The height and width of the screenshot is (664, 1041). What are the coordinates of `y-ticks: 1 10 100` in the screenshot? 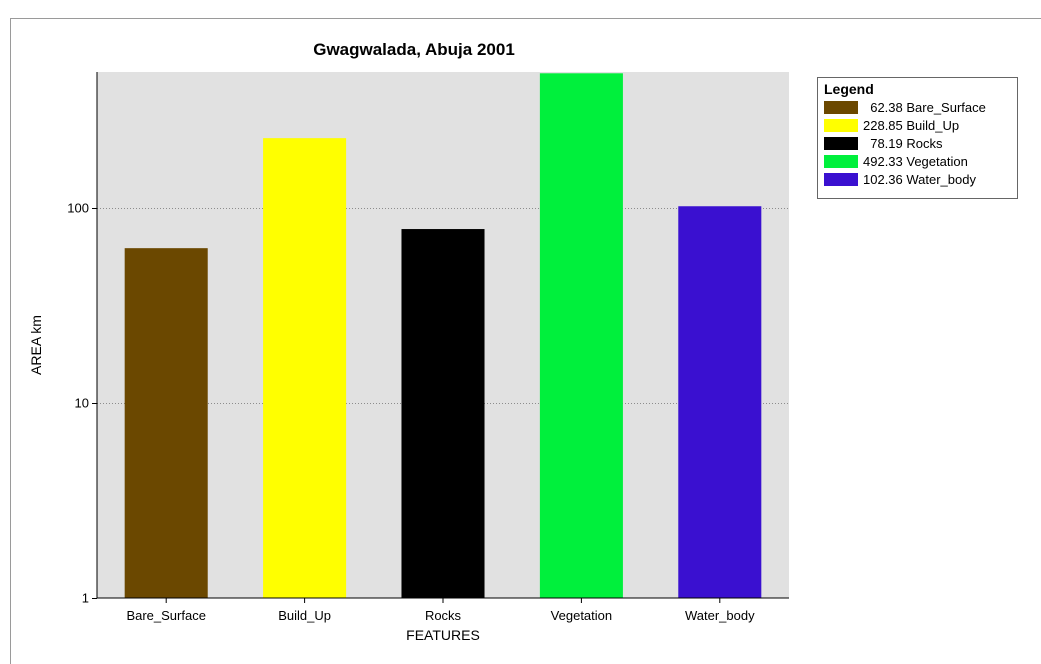 It's located at (82, 403).